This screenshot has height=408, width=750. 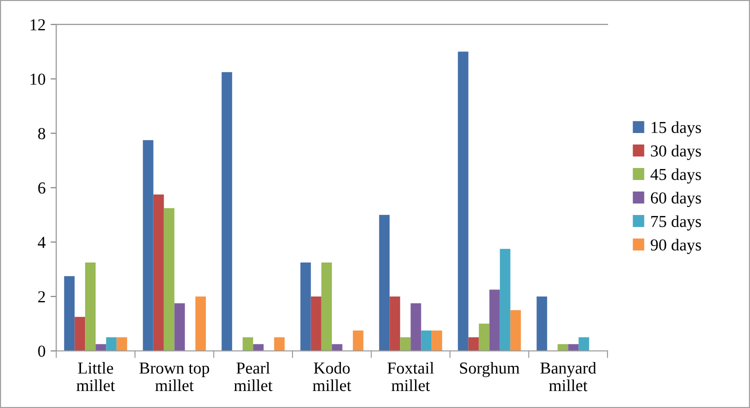 I want to click on y-tick-label: 8, so click(x=42, y=134).